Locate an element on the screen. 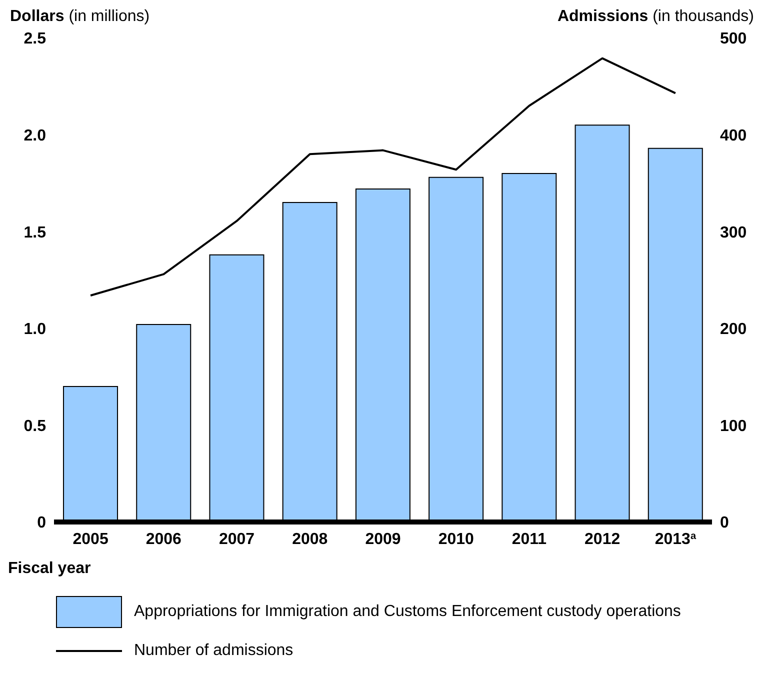  y-tick-label: 0.5 is located at coordinates (35, 426).